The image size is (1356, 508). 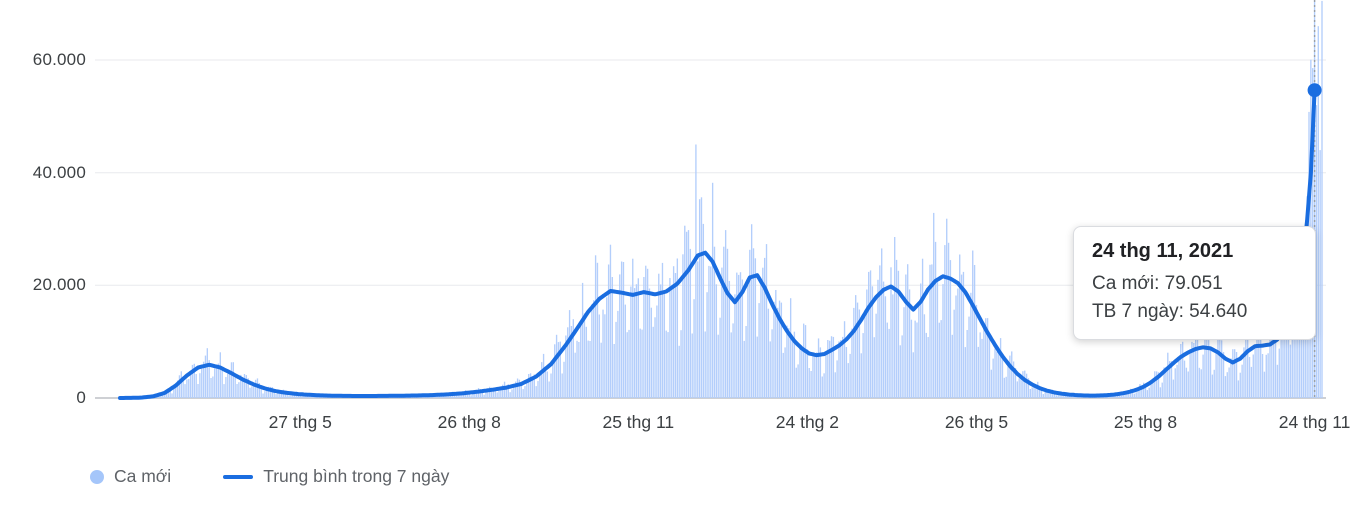 I want to click on x-axis-tick-label: 26 thg 8, so click(x=469, y=422).